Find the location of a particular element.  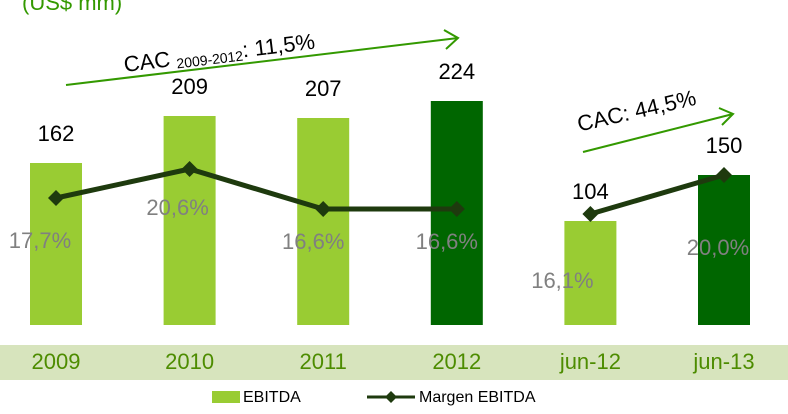

legend-marker is located at coordinates (391, 397).